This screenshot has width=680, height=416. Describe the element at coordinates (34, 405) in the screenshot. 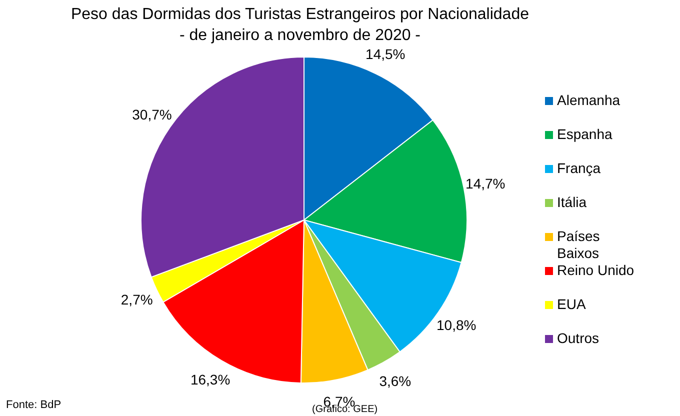

I see `source-note: Fonte: BdP` at that location.